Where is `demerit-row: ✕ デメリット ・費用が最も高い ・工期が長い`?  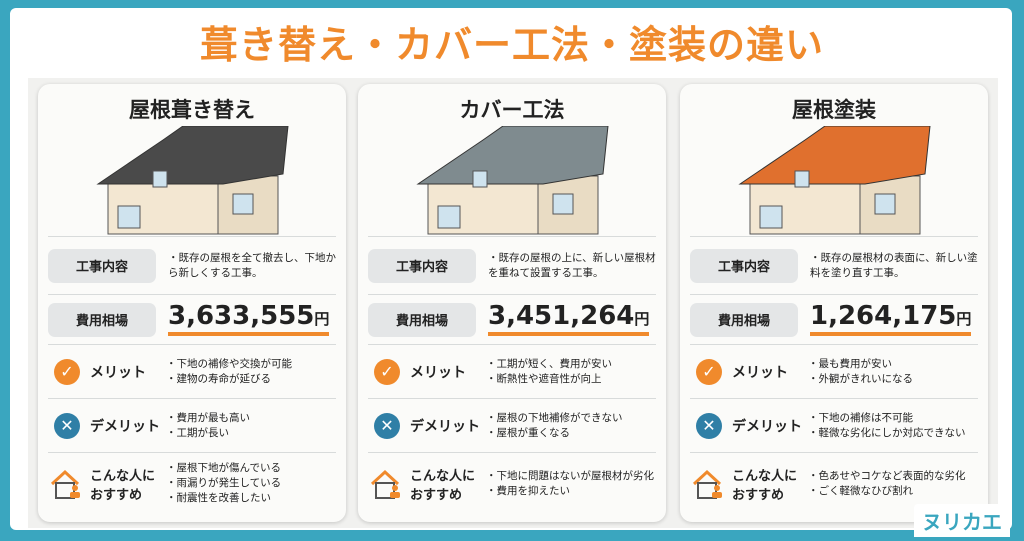 demerit-row: ✕ デメリット ・費用が最も高い ・工期が長い is located at coordinates (192, 425).